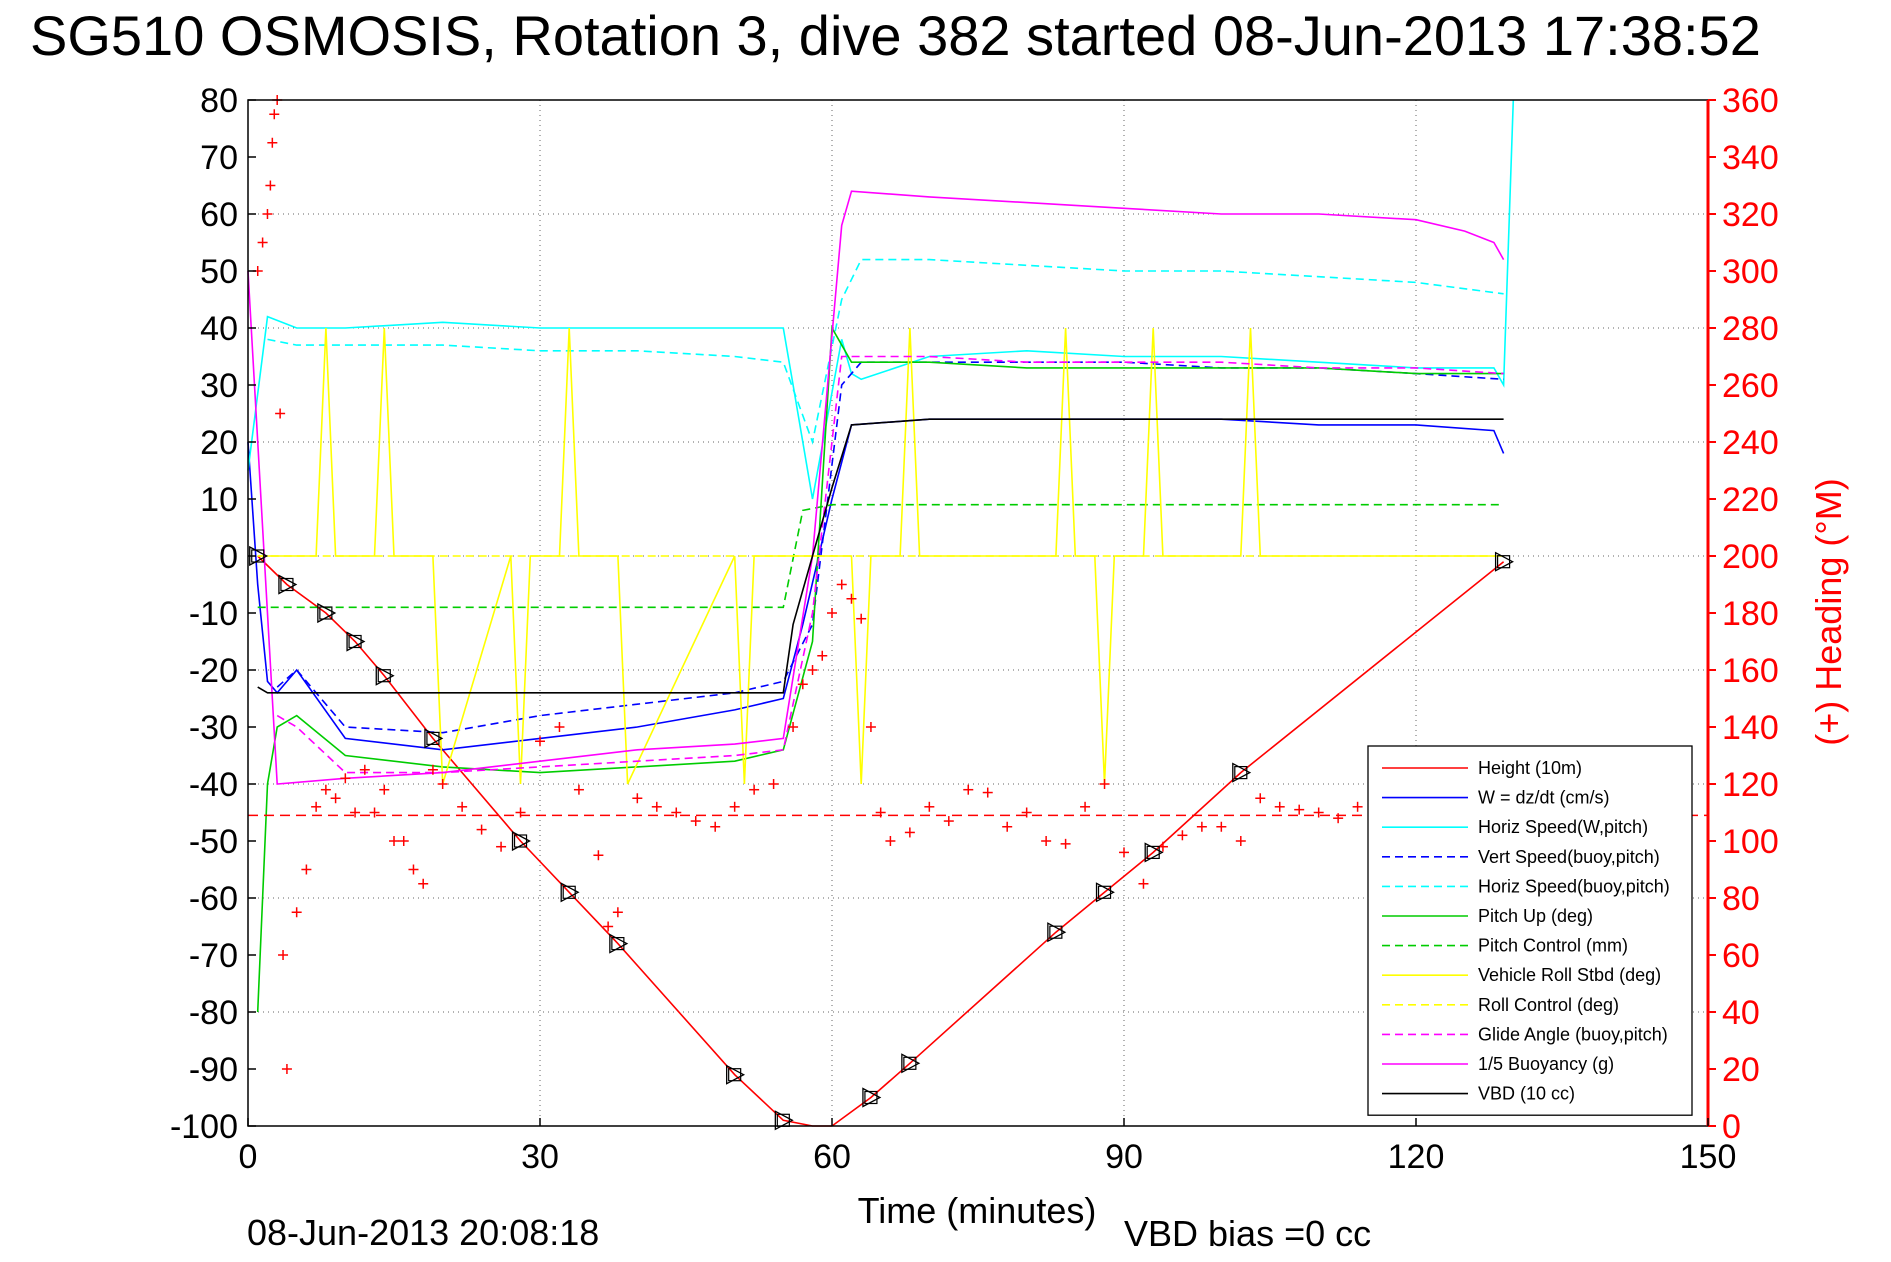 Image resolution: width=1891 pixels, height=1262 pixels. What do you see at coordinates (213, 614) in the screenshot?
I see `left-tick-label: -10` at bounding box center [213, 614].